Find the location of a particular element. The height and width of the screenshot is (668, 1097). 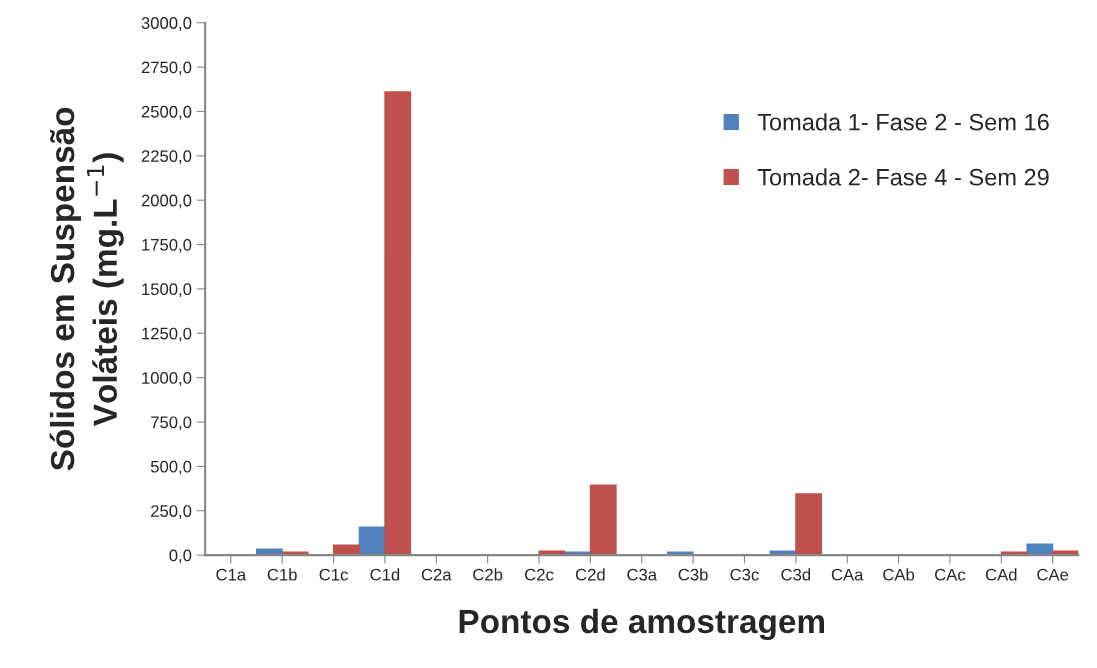

y-tick-label: 1000,0 is located at coordinates (167, 379).